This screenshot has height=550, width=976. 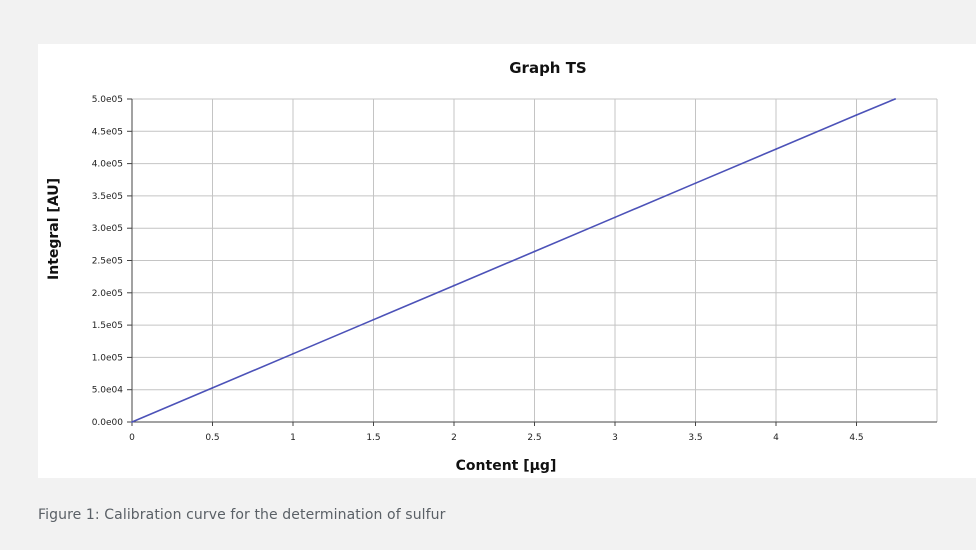 I want to click on x-tick-label: 2, so click(x=454, y=438).